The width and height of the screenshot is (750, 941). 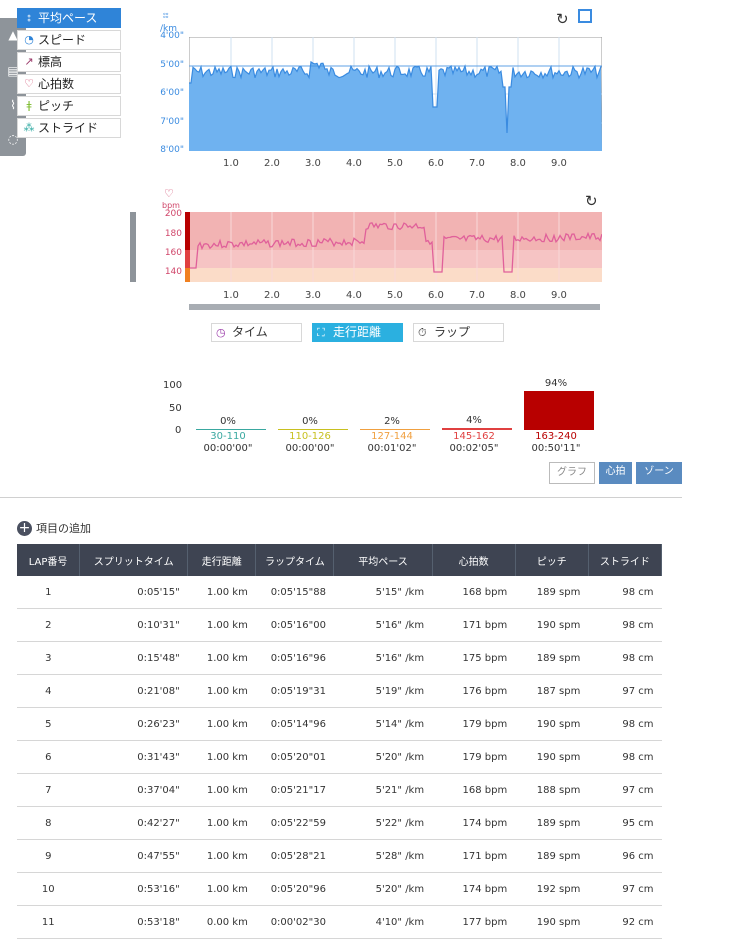 What do you see at coordinates (29, 39) in the screenshot?
I see `speed-icon: ◔` at bounding box center [29, 39].